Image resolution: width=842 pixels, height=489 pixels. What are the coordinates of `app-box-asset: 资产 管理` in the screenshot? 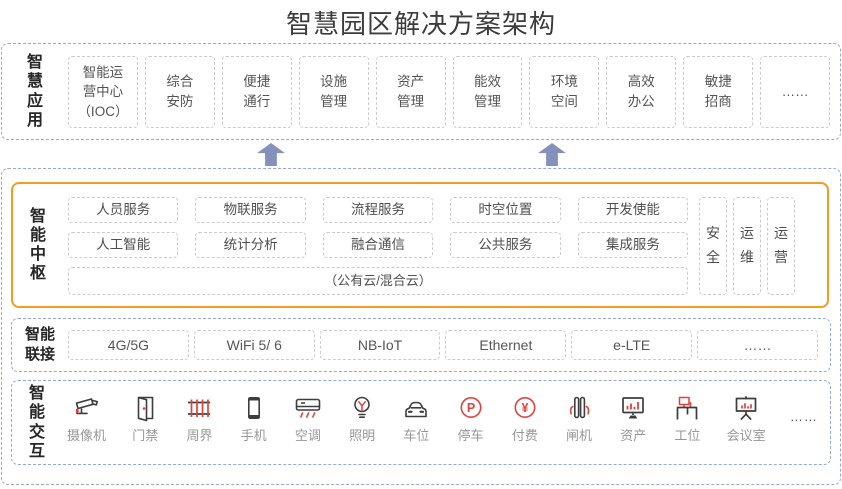 It's located at (410, 92).